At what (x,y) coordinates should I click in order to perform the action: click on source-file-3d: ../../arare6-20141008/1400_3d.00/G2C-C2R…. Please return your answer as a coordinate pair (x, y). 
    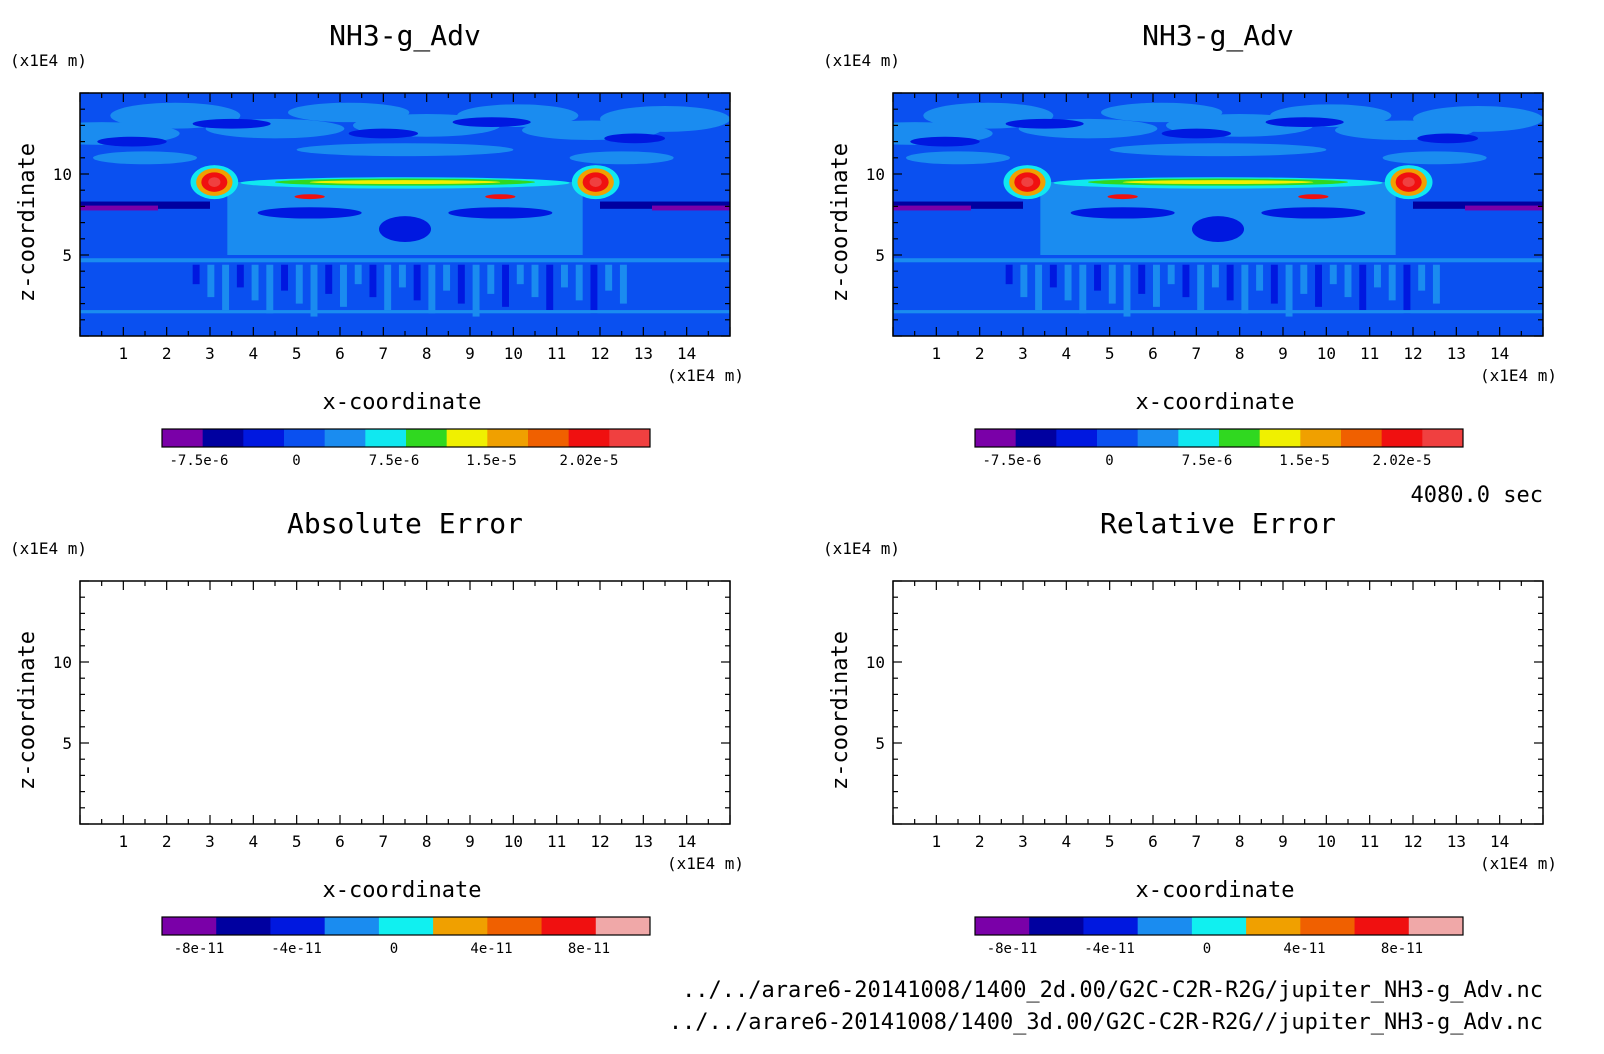
    Looking at the image, I should click on (1106, 1022).